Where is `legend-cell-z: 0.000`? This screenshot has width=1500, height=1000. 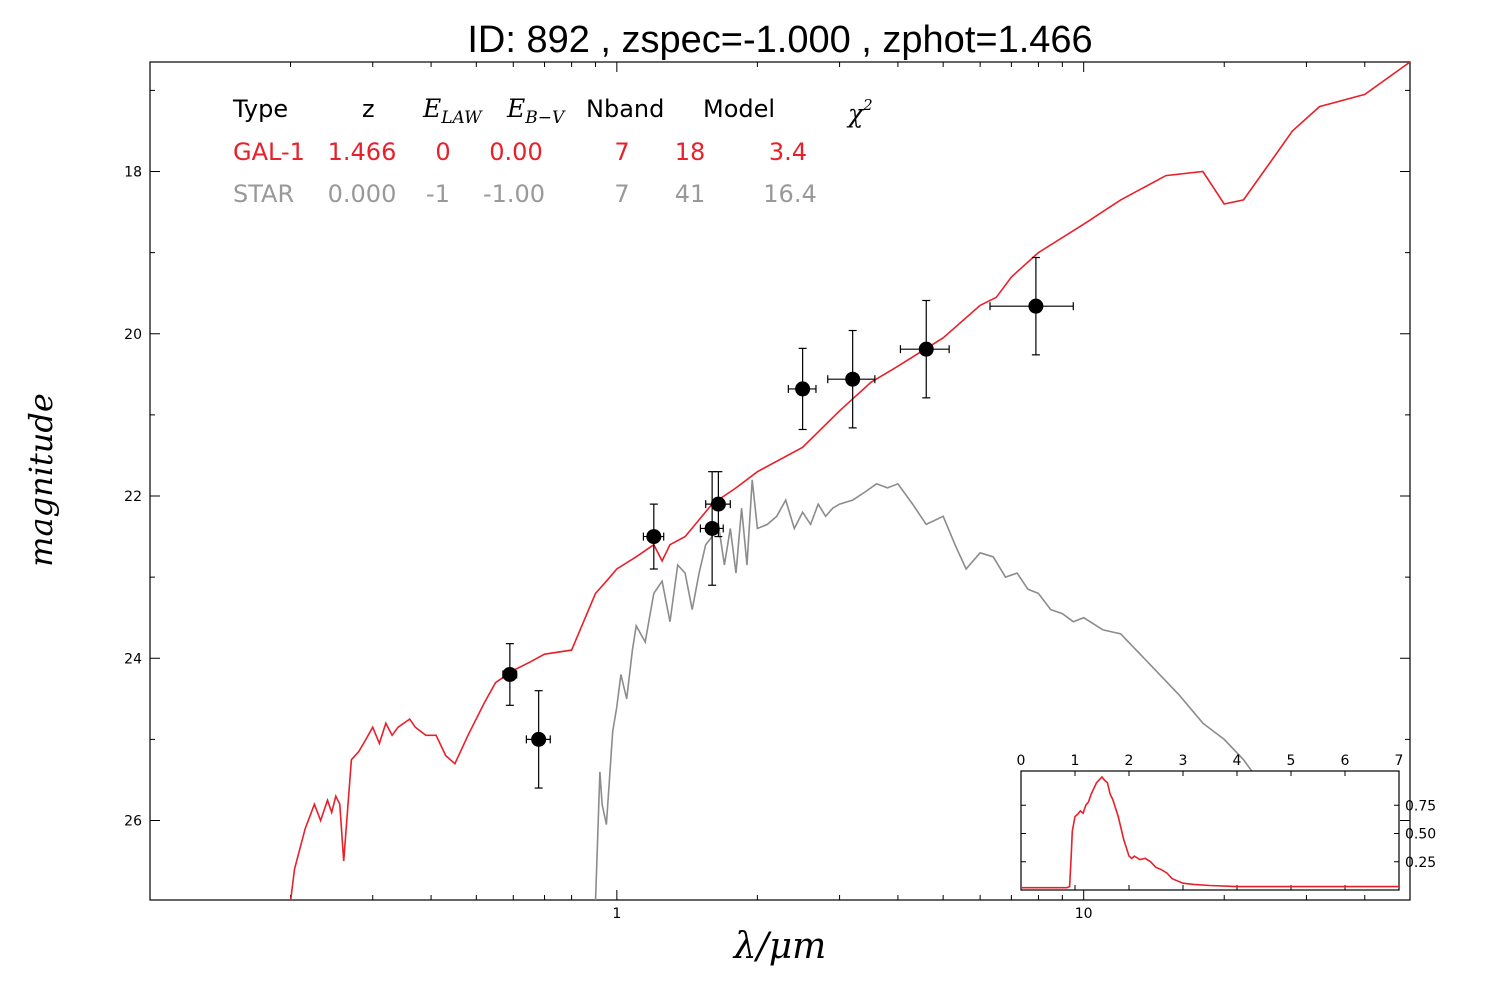
legend-cell-z: 0.000 is located at coordinates (362, 194).